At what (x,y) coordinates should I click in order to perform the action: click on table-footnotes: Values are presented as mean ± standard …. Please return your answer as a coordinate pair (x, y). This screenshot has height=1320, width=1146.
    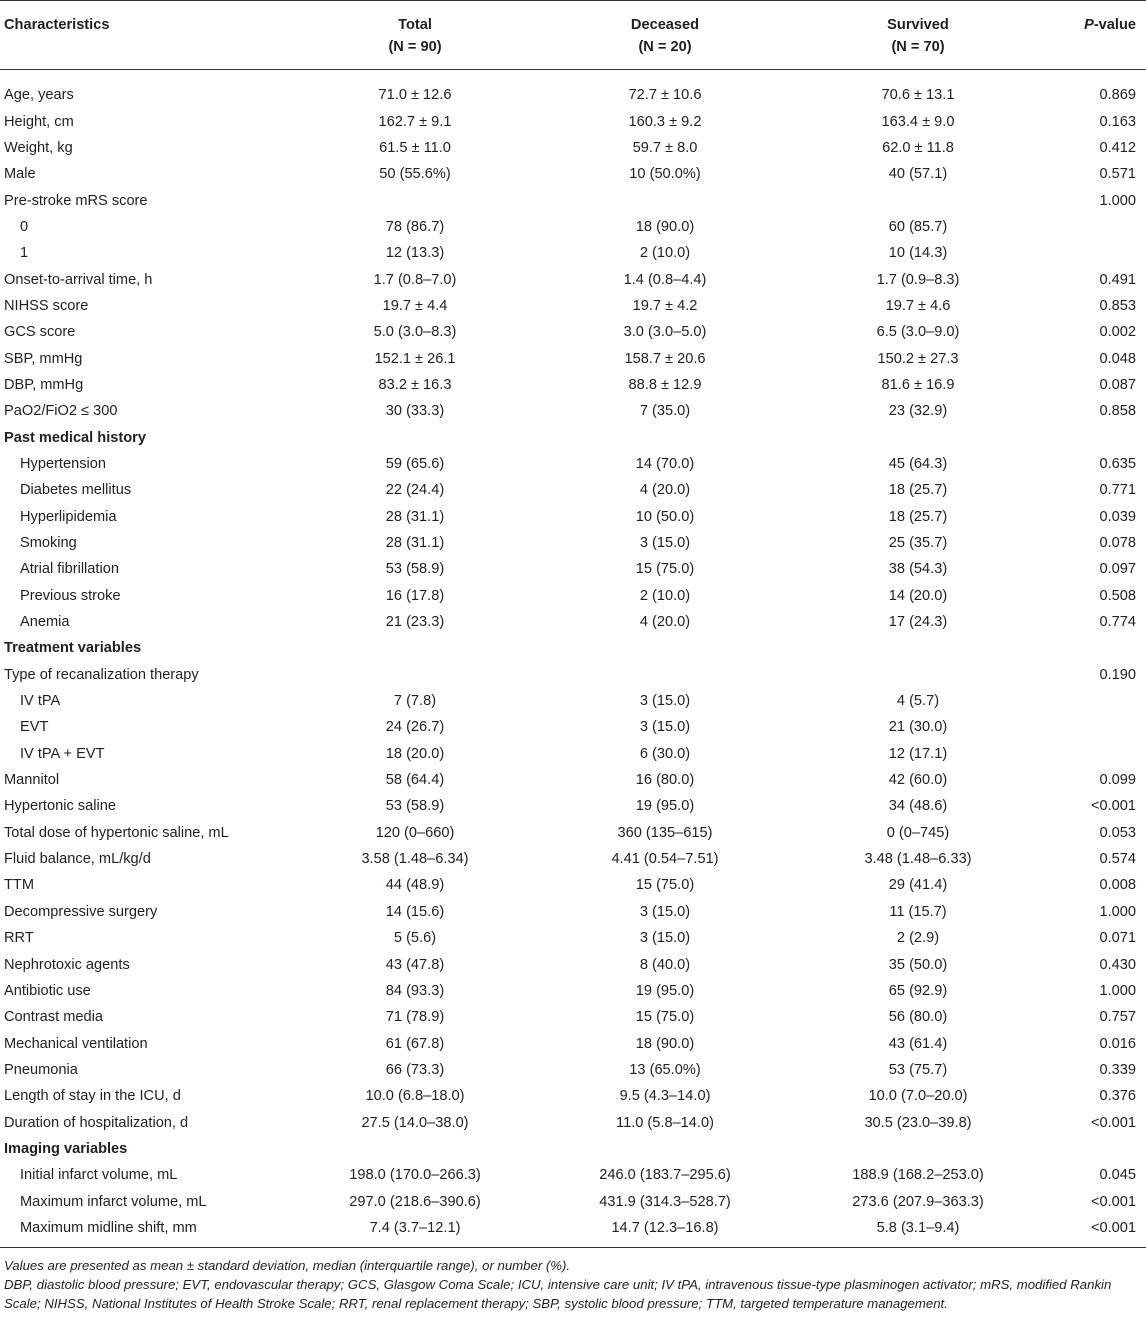
    Looking at the image, I should click on (573, 1284).